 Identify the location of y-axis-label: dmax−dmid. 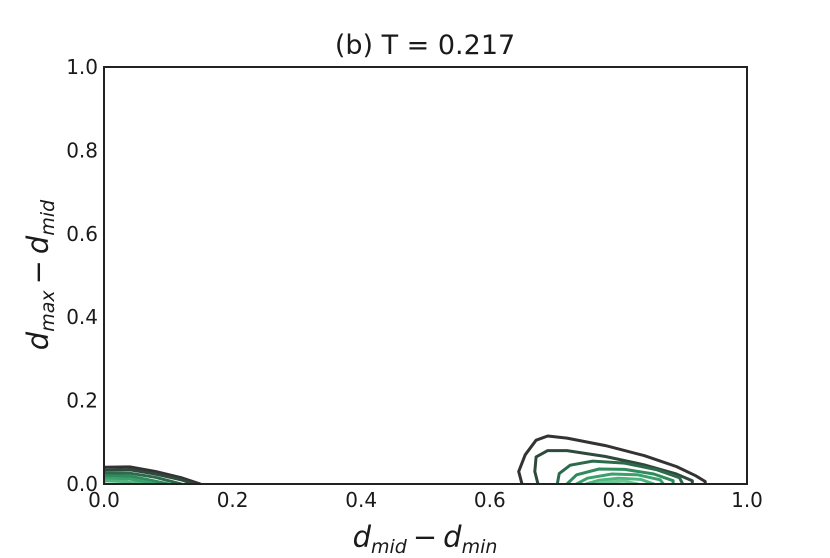
(40, 274).